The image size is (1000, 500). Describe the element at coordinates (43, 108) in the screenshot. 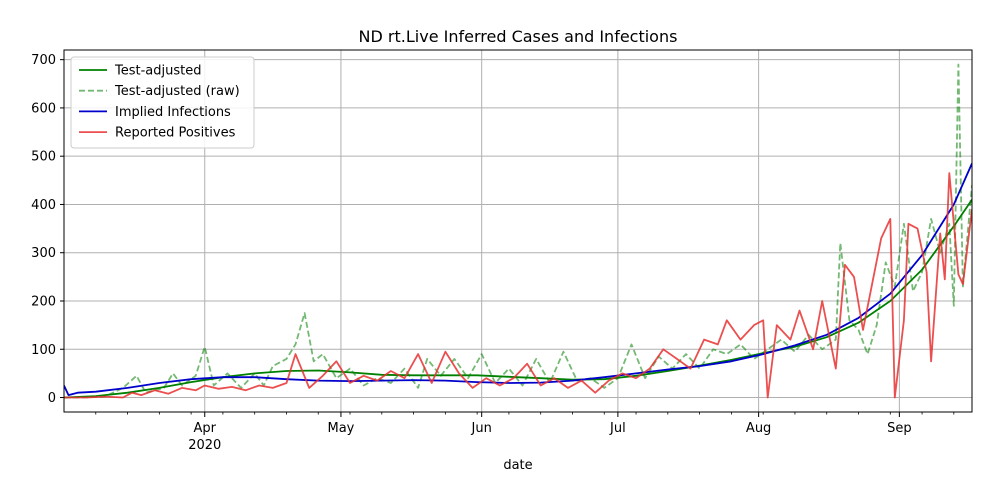

I see `y-tick-label: 600` at that location.